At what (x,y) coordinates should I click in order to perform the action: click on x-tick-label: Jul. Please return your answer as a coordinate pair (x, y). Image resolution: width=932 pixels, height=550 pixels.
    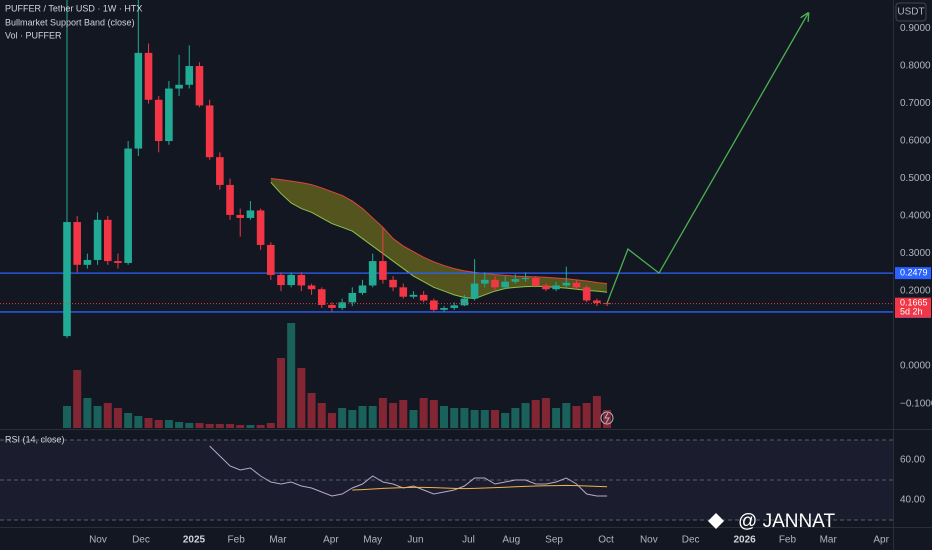
    Looking at the image, I should click on (468, 540).